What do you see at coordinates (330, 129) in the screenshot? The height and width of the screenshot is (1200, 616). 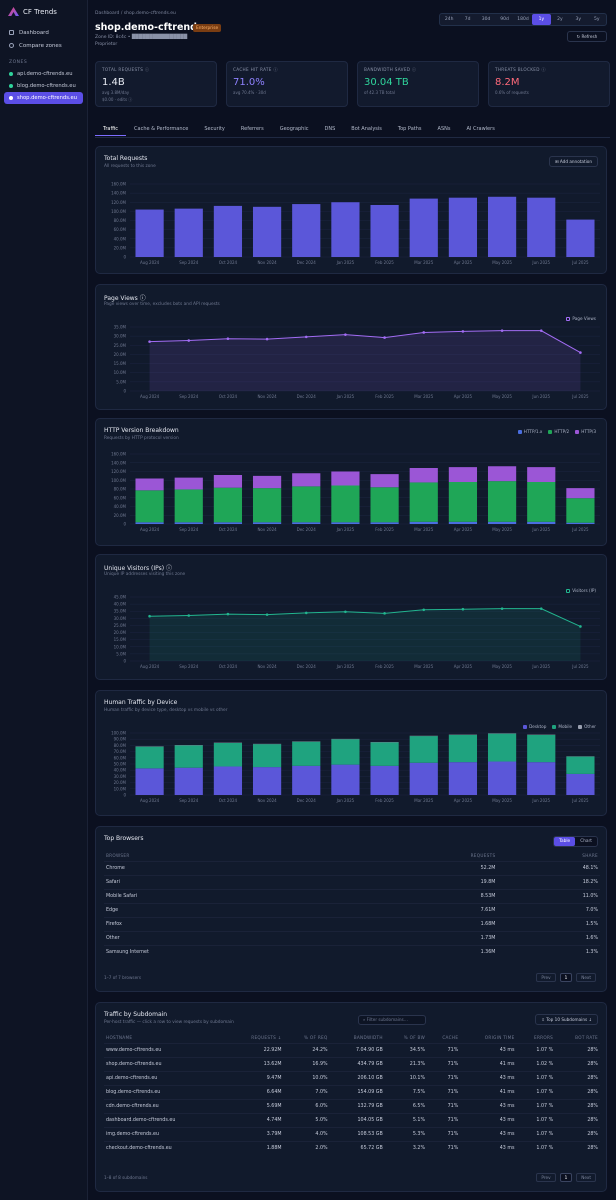 I see `tab-dns: DNS` at bounding box center [330, 129].